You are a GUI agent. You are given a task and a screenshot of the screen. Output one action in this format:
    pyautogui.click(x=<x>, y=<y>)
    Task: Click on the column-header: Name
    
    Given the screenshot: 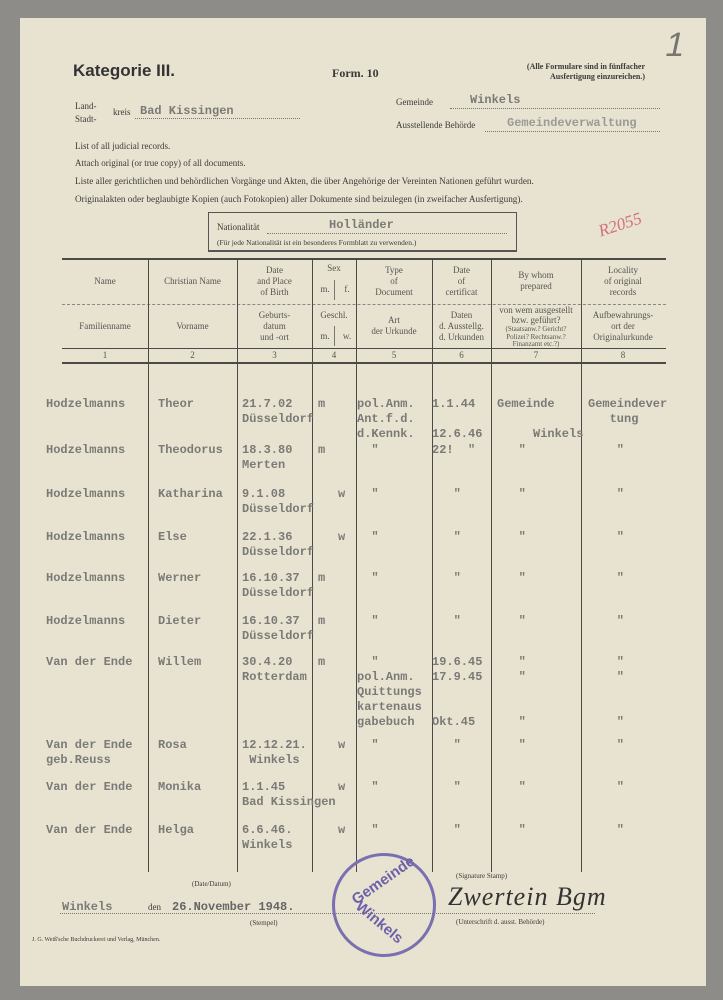 What is the action you would take?
    pyautogui.click(x=105, y=281)
    